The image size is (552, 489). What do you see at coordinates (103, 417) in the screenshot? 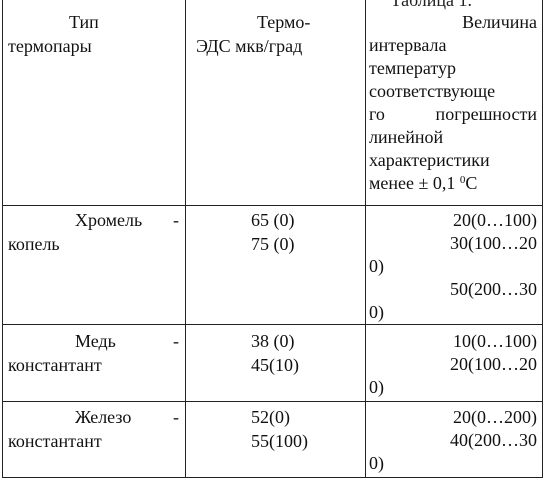
I see `row-3-type-word: Железо` at bounding box center [103, 417].